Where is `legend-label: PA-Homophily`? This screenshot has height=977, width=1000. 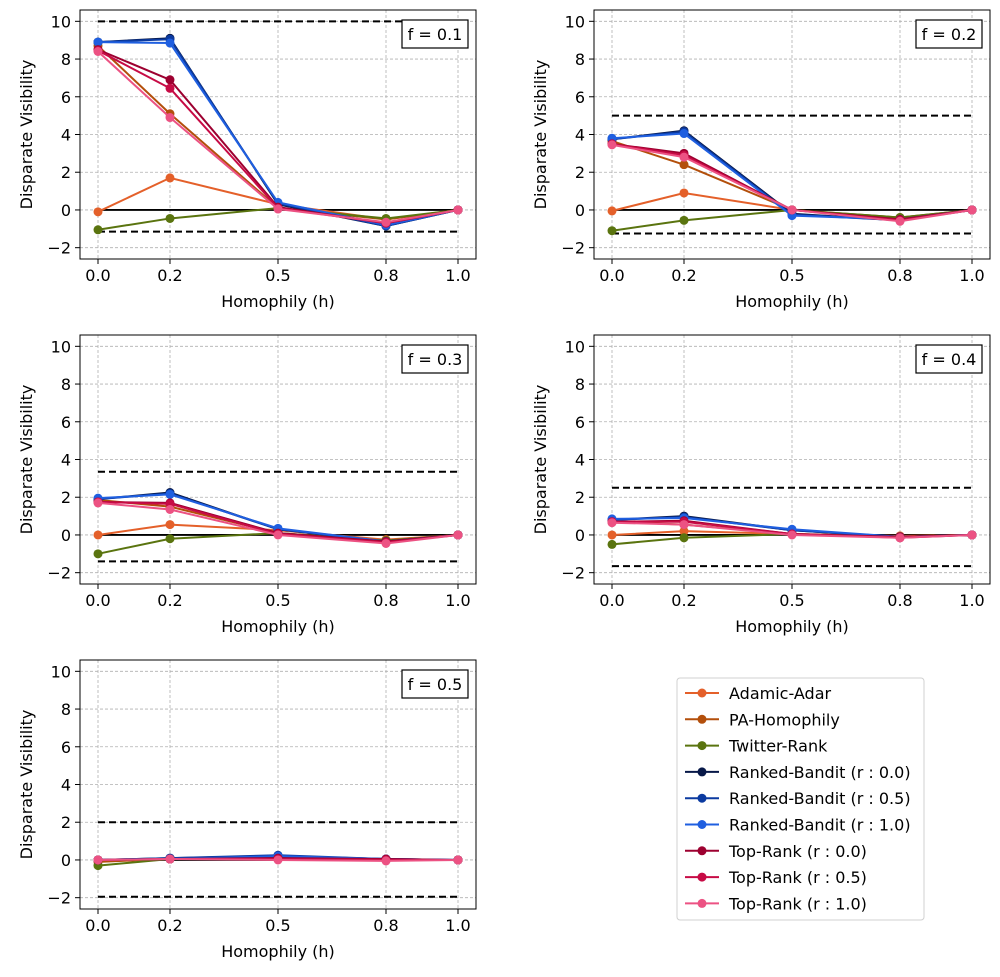
legend-label: PA-Homophily is located at coordinates (784, 719).